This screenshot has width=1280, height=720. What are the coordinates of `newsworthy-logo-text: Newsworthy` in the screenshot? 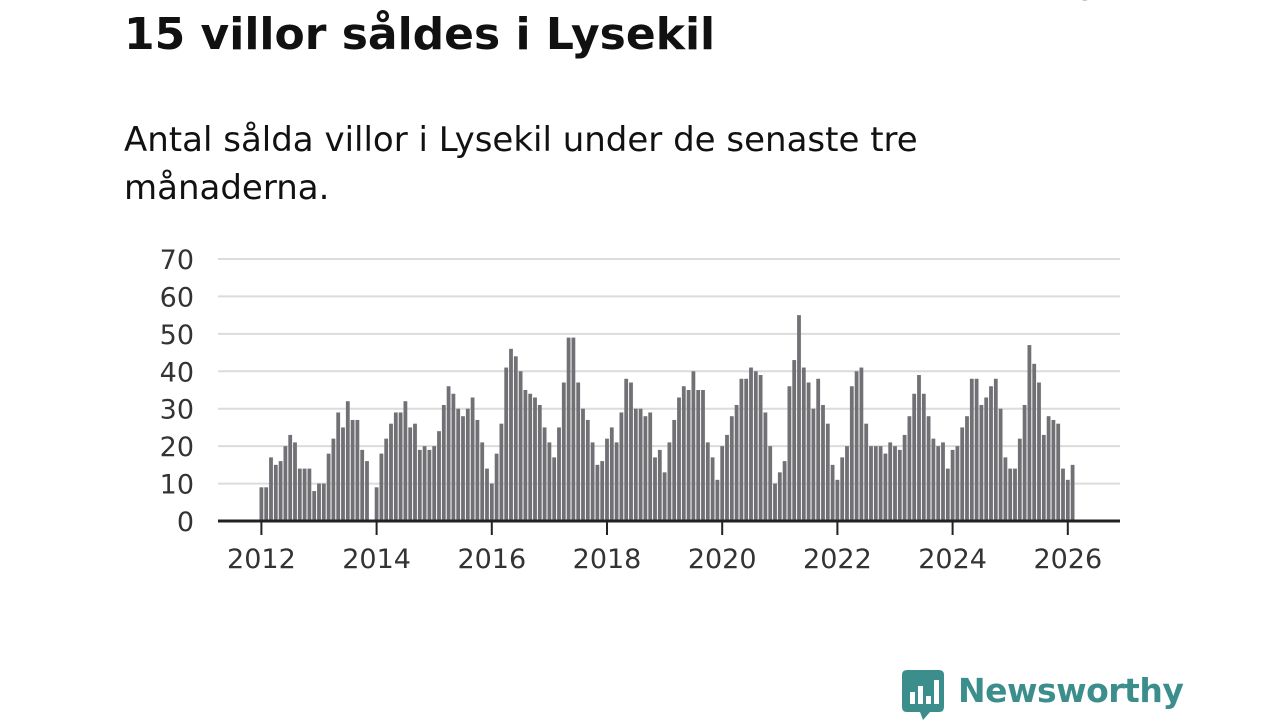 It's located at (1071, 690).